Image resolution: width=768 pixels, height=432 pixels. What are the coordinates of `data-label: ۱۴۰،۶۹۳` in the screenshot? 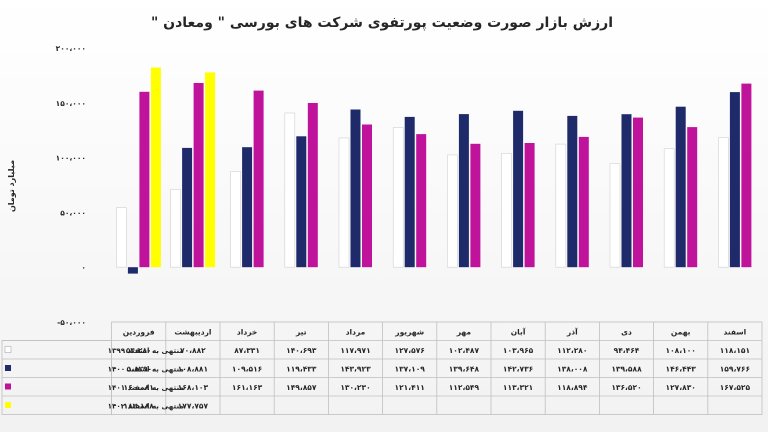 It's located at (301, 350).